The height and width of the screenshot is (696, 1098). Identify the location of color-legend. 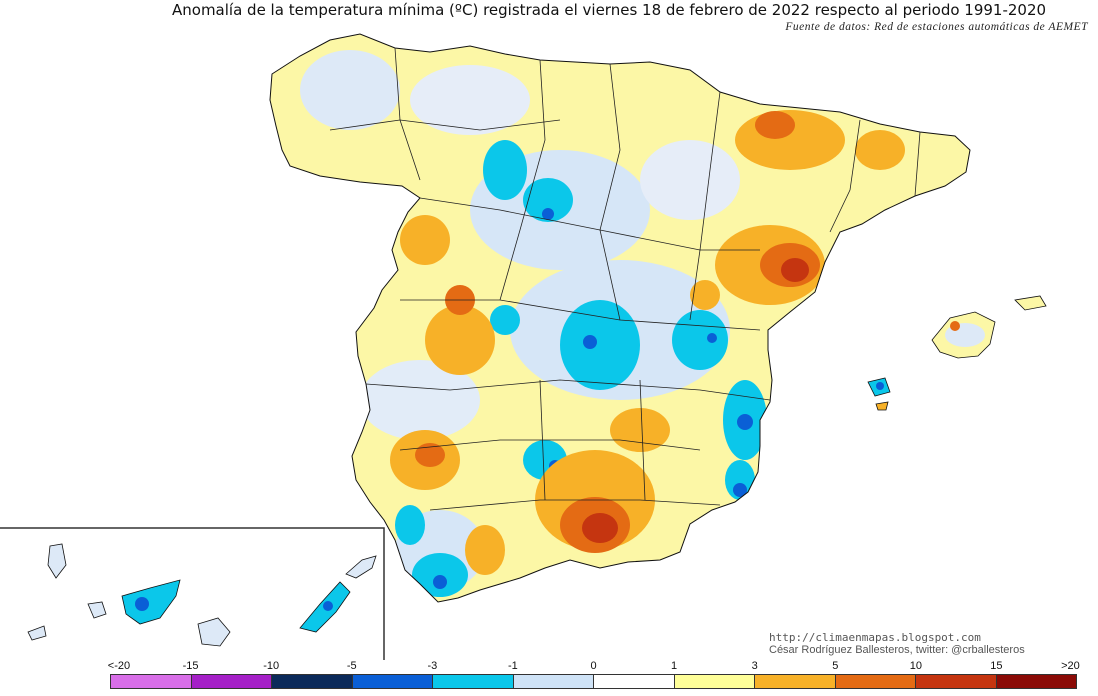
(593, 681).